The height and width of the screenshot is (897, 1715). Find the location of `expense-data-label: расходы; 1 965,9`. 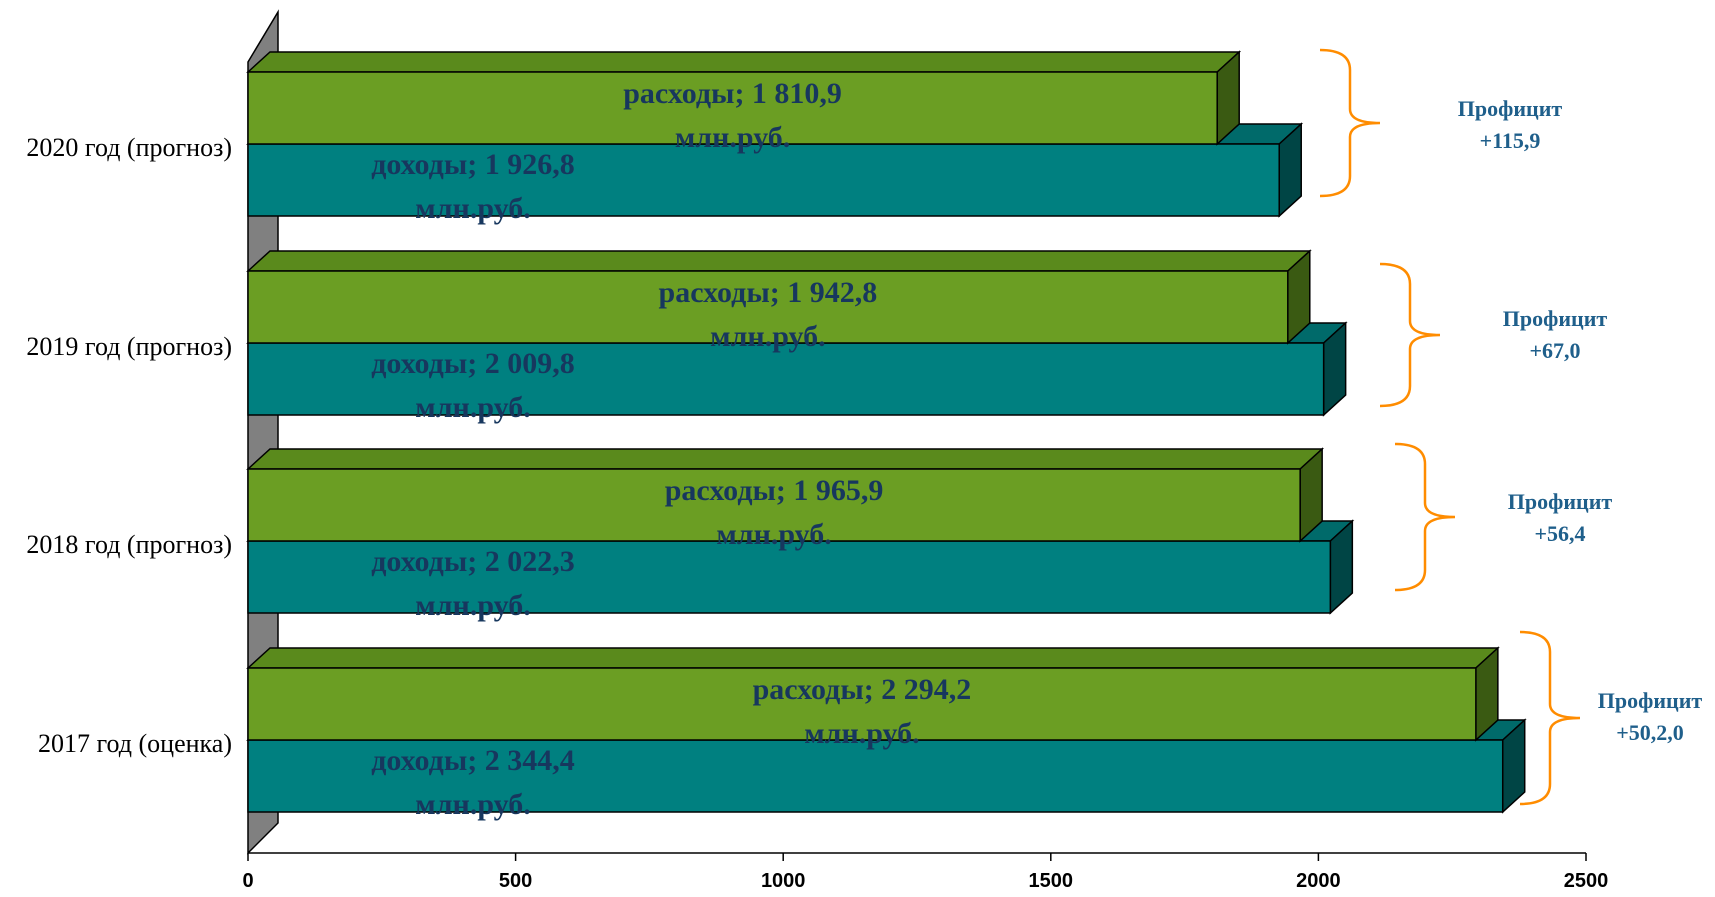

expense-data-label: расходы; 1 965,9 is located at coordinates (774, 490).